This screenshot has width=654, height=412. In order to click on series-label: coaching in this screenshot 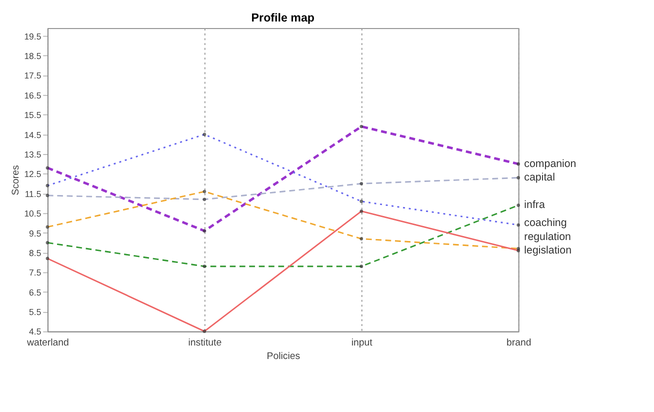, I will do `click(545, 223)`.